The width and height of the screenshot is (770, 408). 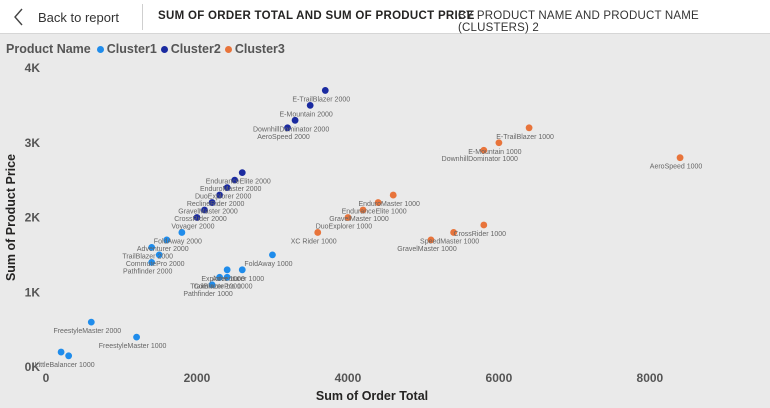 I want to click on data-label-cluster2: GravelMaster 2000, so click(x=208, y=212).